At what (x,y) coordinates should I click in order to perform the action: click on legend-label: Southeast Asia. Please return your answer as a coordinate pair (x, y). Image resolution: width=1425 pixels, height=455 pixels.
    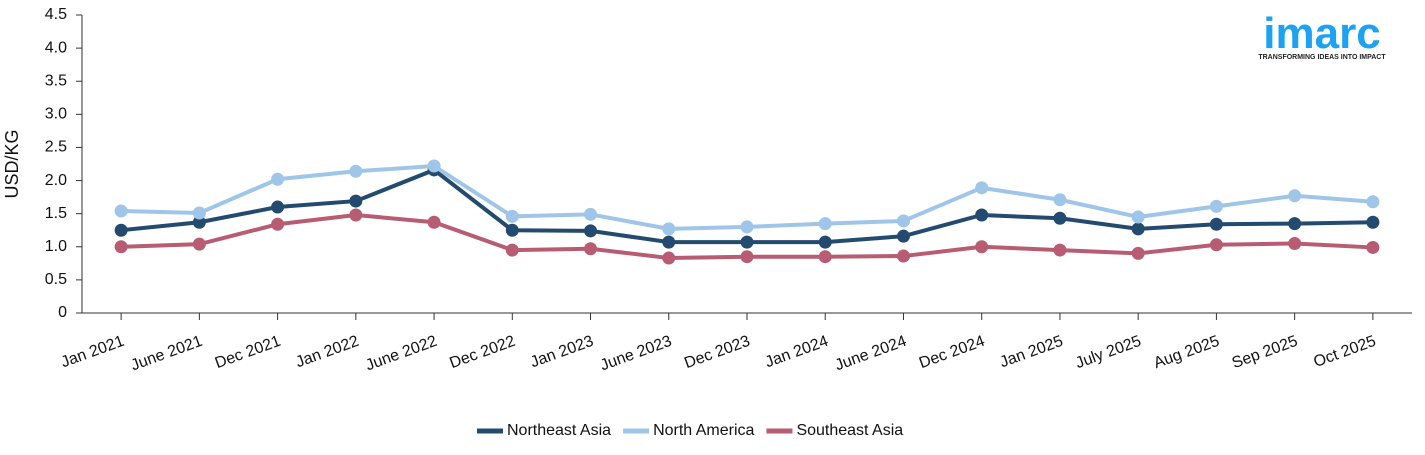
    Looking at the image, I should click on (849, 430).